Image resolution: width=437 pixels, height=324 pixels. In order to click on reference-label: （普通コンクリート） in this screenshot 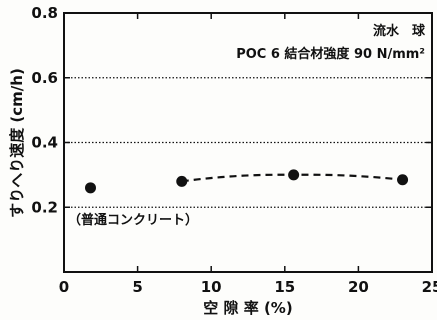, I will do `click(133, 220)`.